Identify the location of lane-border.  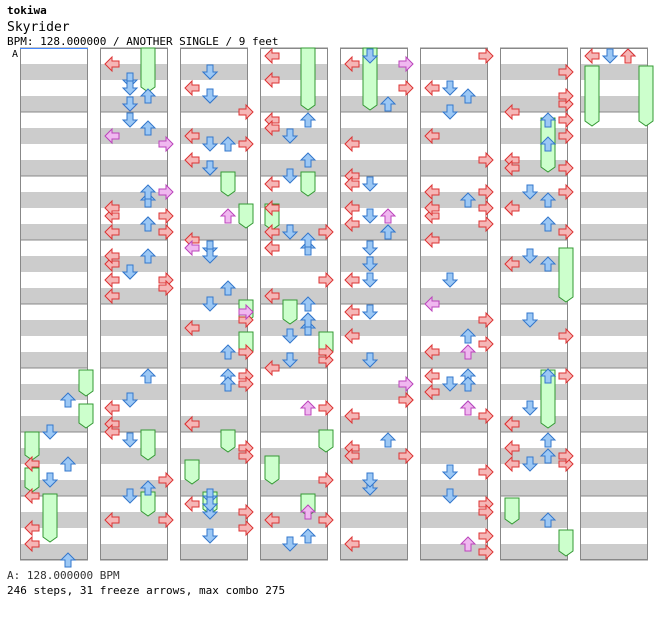
(534, 304).